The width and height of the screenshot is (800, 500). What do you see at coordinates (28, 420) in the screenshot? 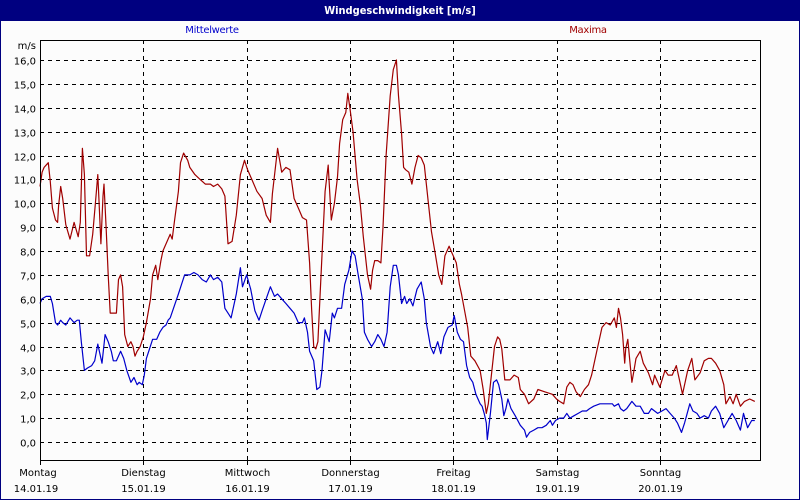
I see `y-tick-label: 1,0` at bounding box center [28, 420].